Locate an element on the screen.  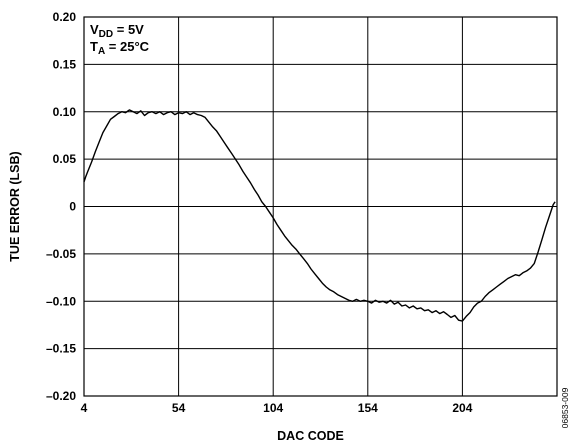
y-tick-labels: 0.20 0.15 0.10 0.05 0 –0.05 –0.10 –0.15 –0.20 is located at coordinates (61, 206).